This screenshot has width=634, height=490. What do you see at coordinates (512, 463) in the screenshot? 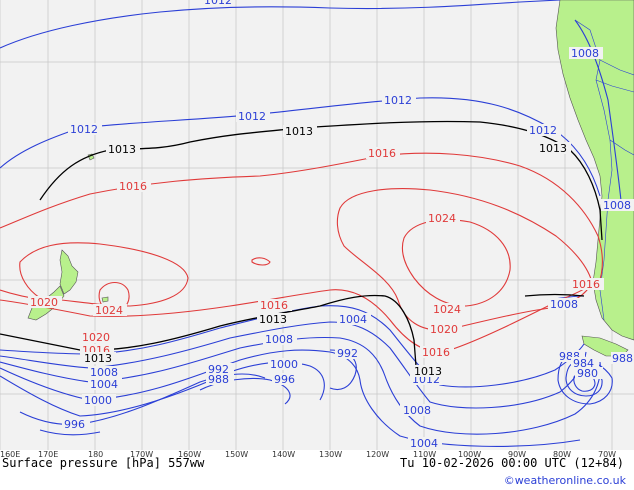
I see `forecast-datetime: Tu 10-02-2026 00:00 UTC (12+84)` at bounding box center [512, 463].